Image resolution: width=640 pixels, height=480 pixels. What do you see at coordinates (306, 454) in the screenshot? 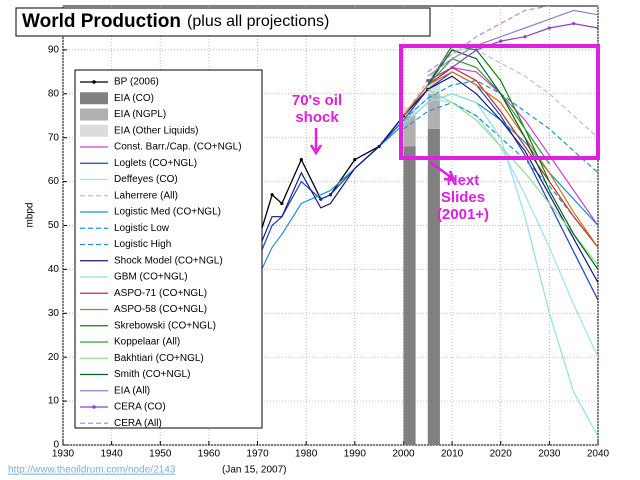
I see `x-tick-label: 1980` at bounding box center [306, 454].